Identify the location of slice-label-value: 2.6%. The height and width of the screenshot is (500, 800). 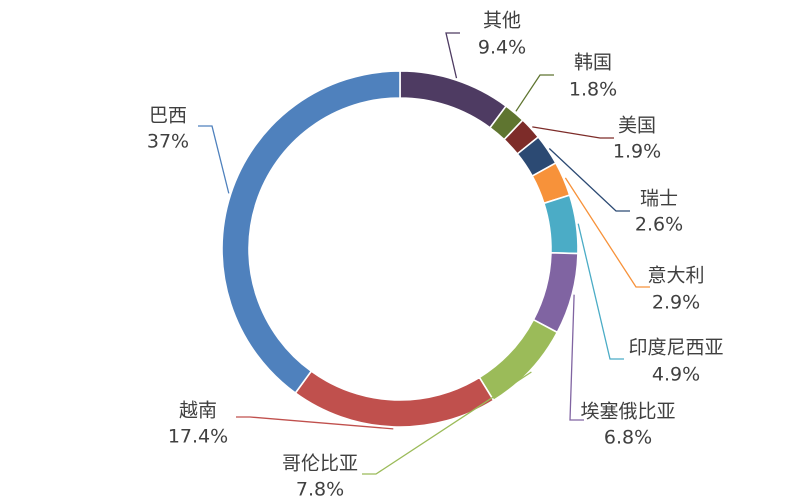
(659, 225).